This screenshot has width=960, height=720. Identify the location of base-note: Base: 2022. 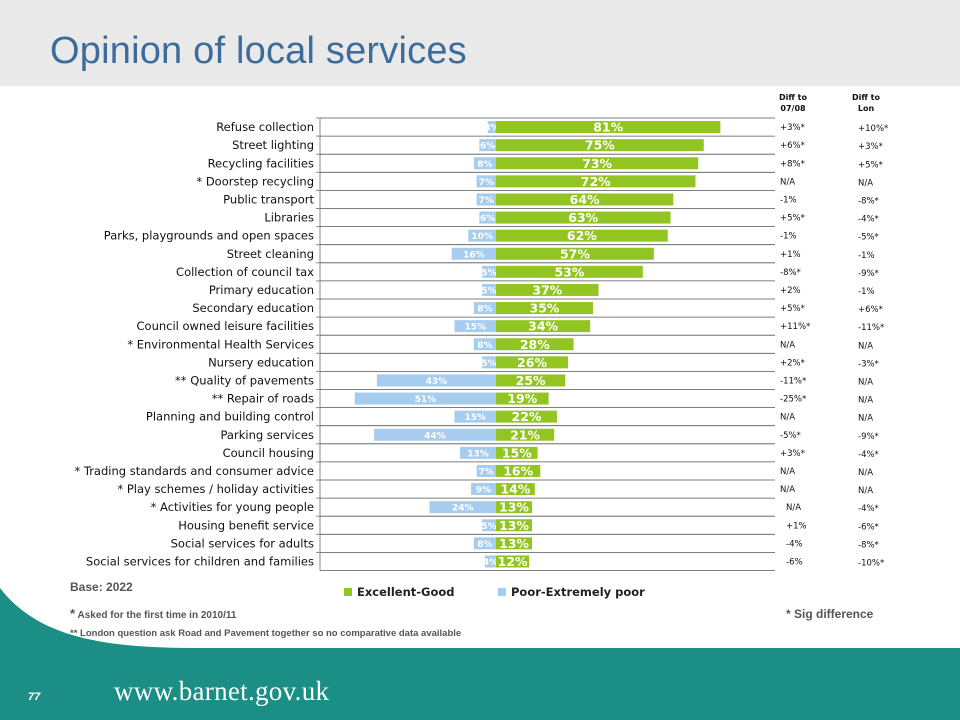
(101, 587).